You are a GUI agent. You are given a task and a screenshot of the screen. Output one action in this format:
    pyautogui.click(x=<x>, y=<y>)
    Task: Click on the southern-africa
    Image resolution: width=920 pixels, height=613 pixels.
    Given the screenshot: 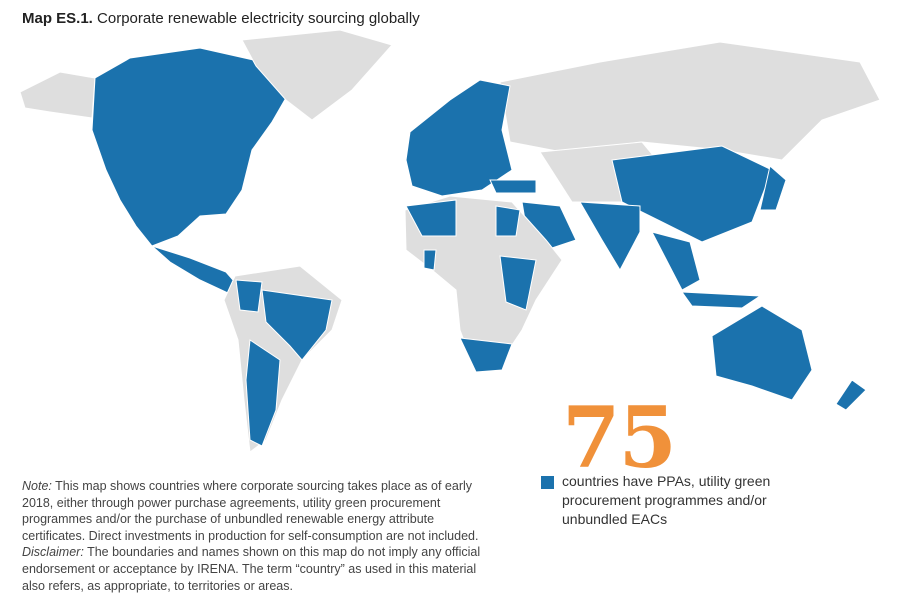 What is the action you would take?
    pyautogui.click(x=486, y=355)
    